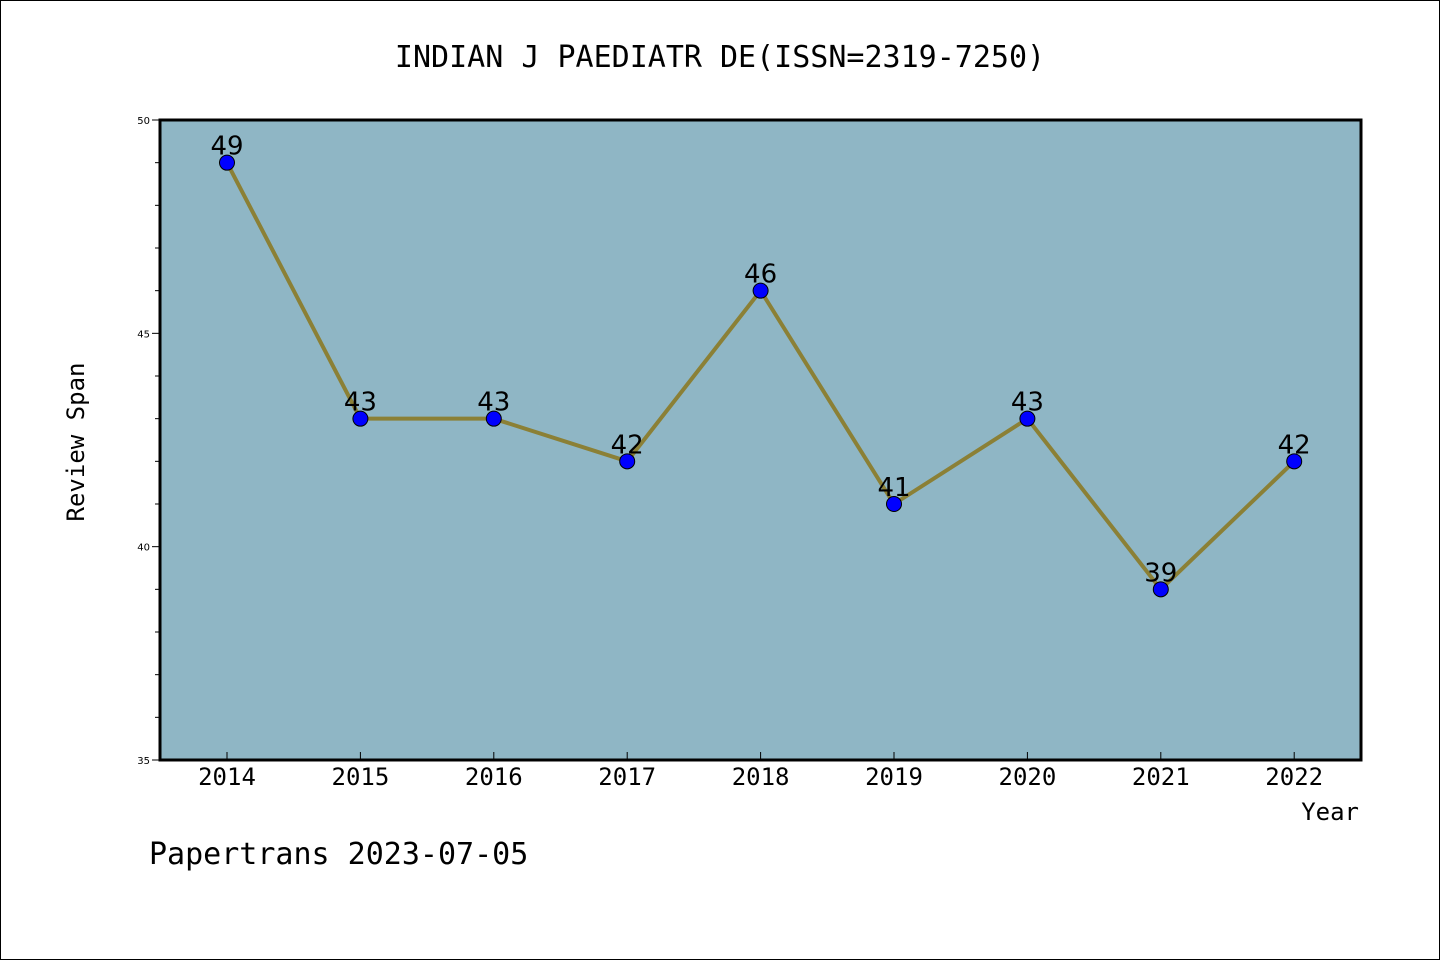 Image resolution: width=1440 pixels, height=960 pixels. I want to click on x-tick-label: 2016, so click(494, 777).